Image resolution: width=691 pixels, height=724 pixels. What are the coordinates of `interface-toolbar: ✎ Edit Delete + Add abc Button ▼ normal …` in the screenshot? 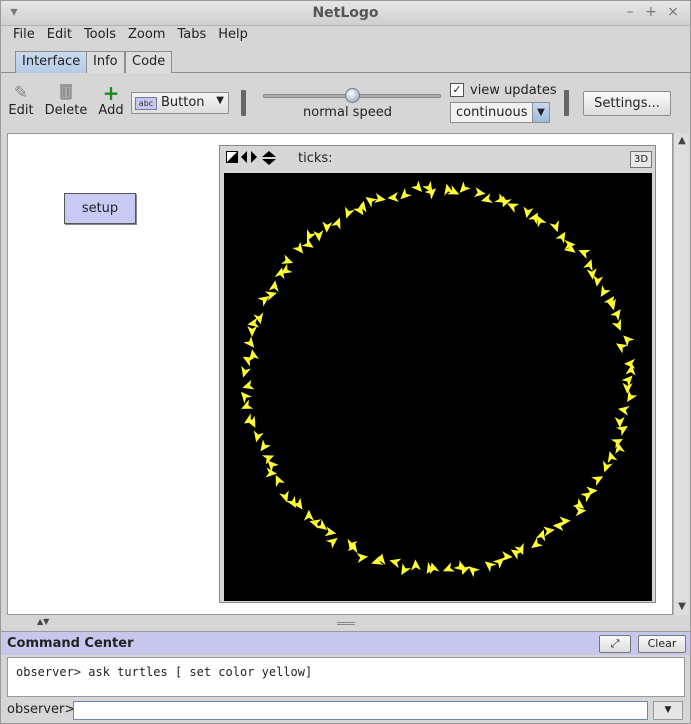 It's located at (345, 102).